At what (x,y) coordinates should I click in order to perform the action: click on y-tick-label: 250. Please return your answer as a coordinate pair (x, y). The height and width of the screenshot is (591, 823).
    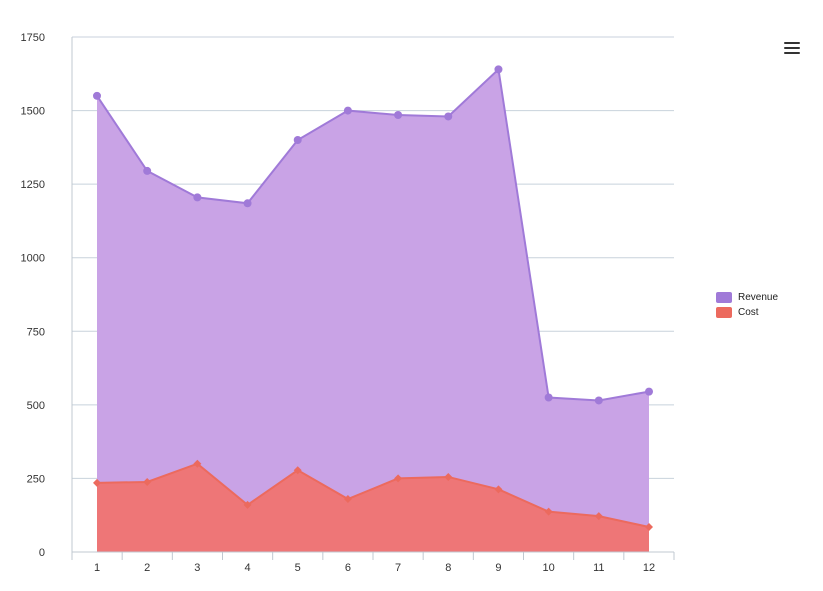
    Looking at the image, I should click on (36, 479).